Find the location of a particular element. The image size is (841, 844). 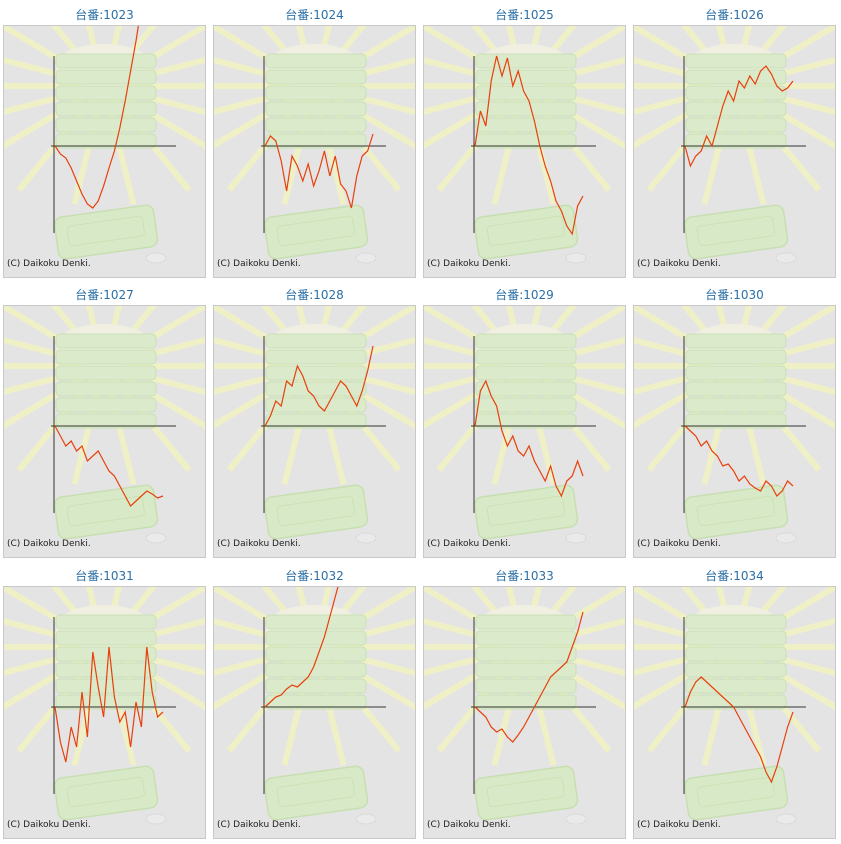

machine-chart-card: 台番:1030 (C) Daikoku Denki. is located at coordinates (734, 420).